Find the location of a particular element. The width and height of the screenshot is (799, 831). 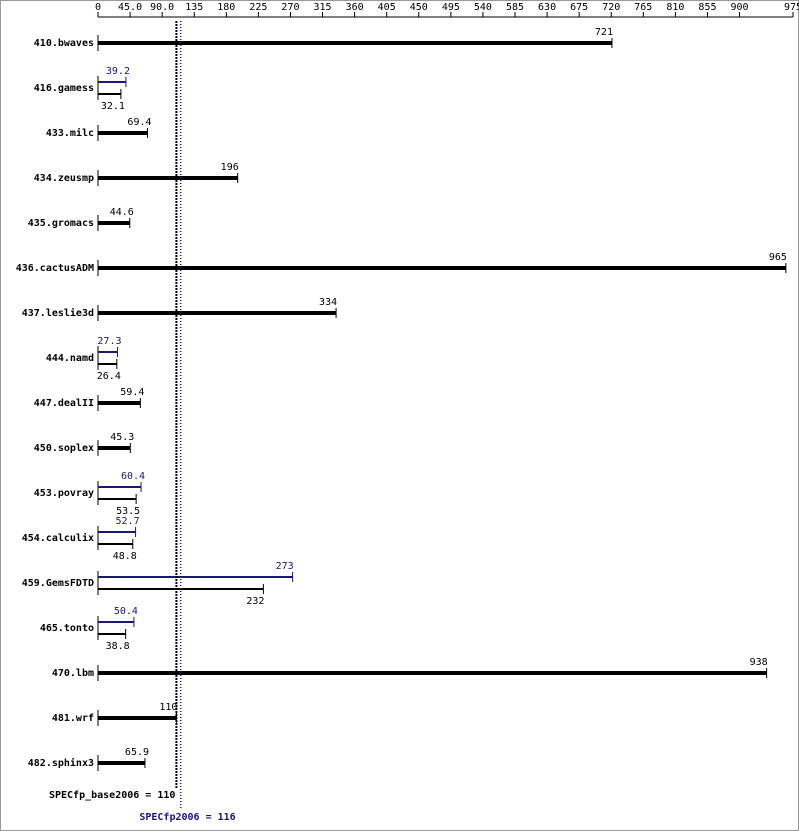

category-label: 447.dealII is located at coordinates (64, 403).